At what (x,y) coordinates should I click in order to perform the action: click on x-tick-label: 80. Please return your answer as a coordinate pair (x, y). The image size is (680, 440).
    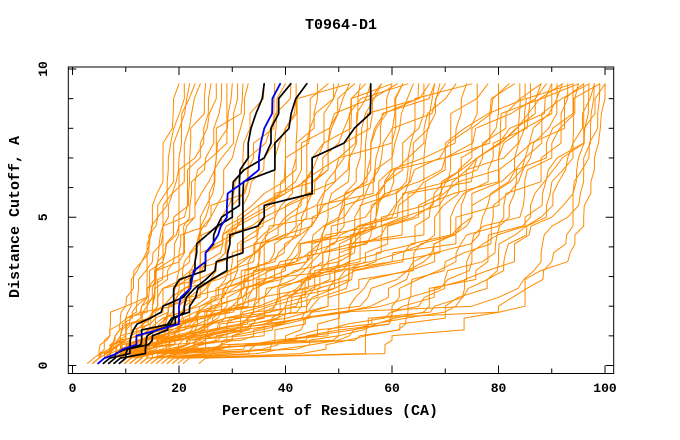
    Looking at the image, I should click on (499, 388).